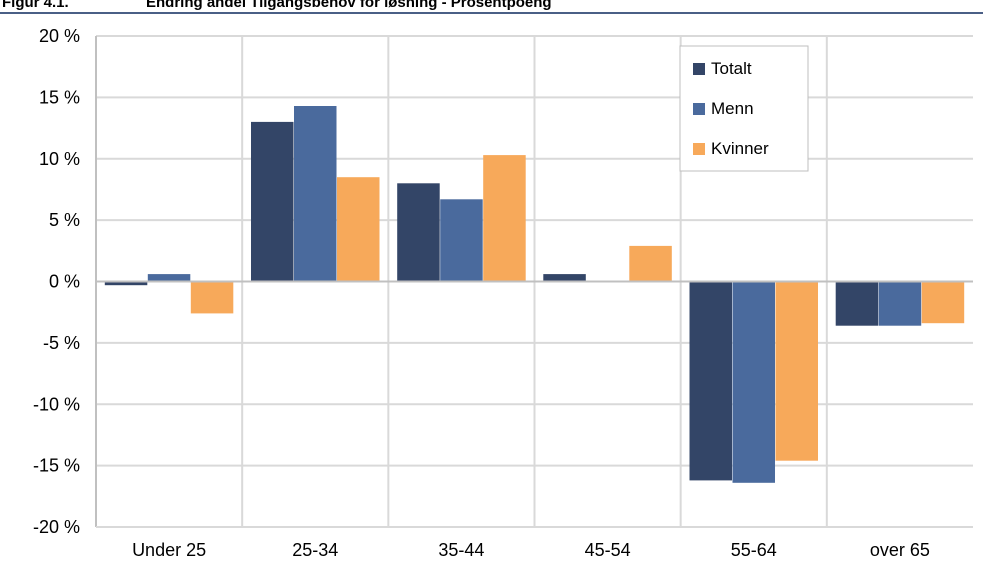 The height and width of the screenshot is (581, 983). Describe the element at coordinates (59, 97) in the screenshot. I see `y-tick-label: 15 %` at that location.